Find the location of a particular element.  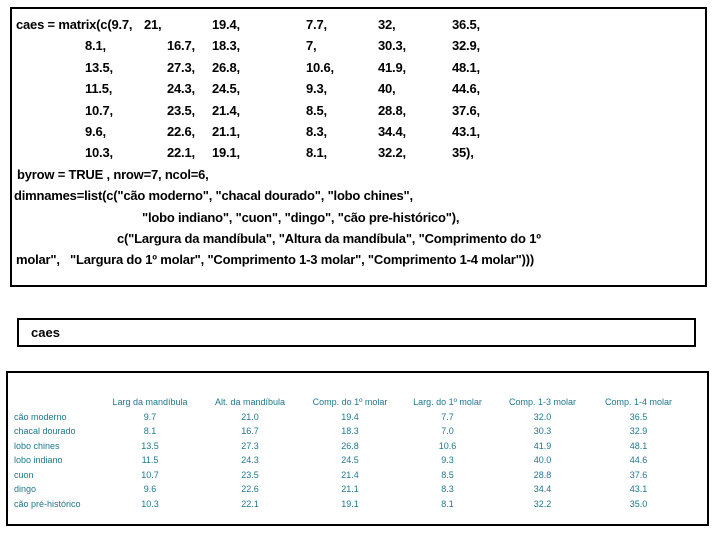

matrix-value: 37.6, is located at coordinates (466, 110).